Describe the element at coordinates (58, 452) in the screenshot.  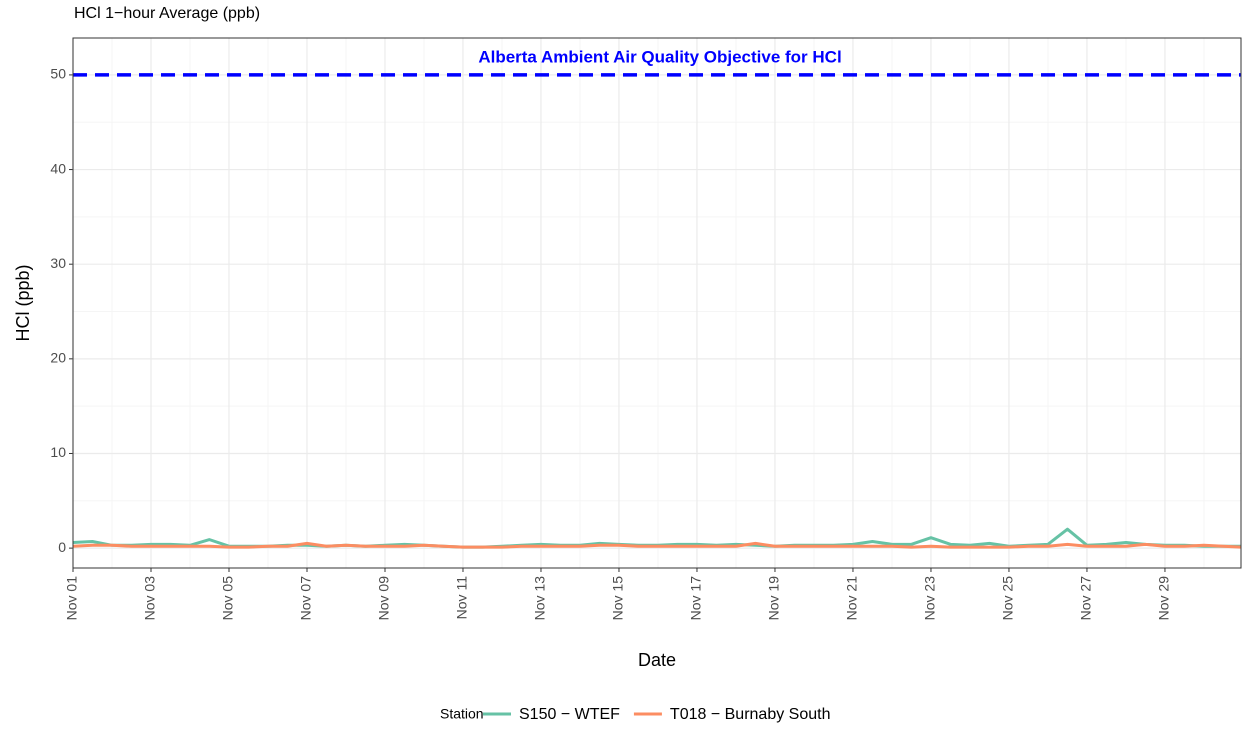
I see `y-tick-label: 10` at that location.